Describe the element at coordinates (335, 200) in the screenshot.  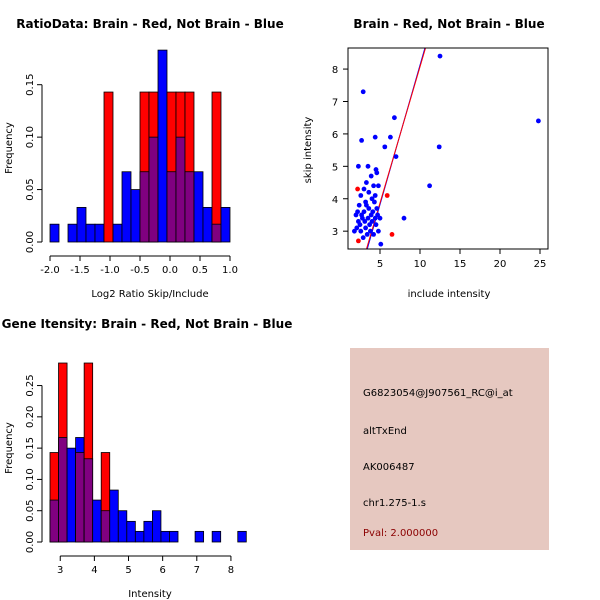
I see `scatter-y-tick-label-1: 4` at that location.